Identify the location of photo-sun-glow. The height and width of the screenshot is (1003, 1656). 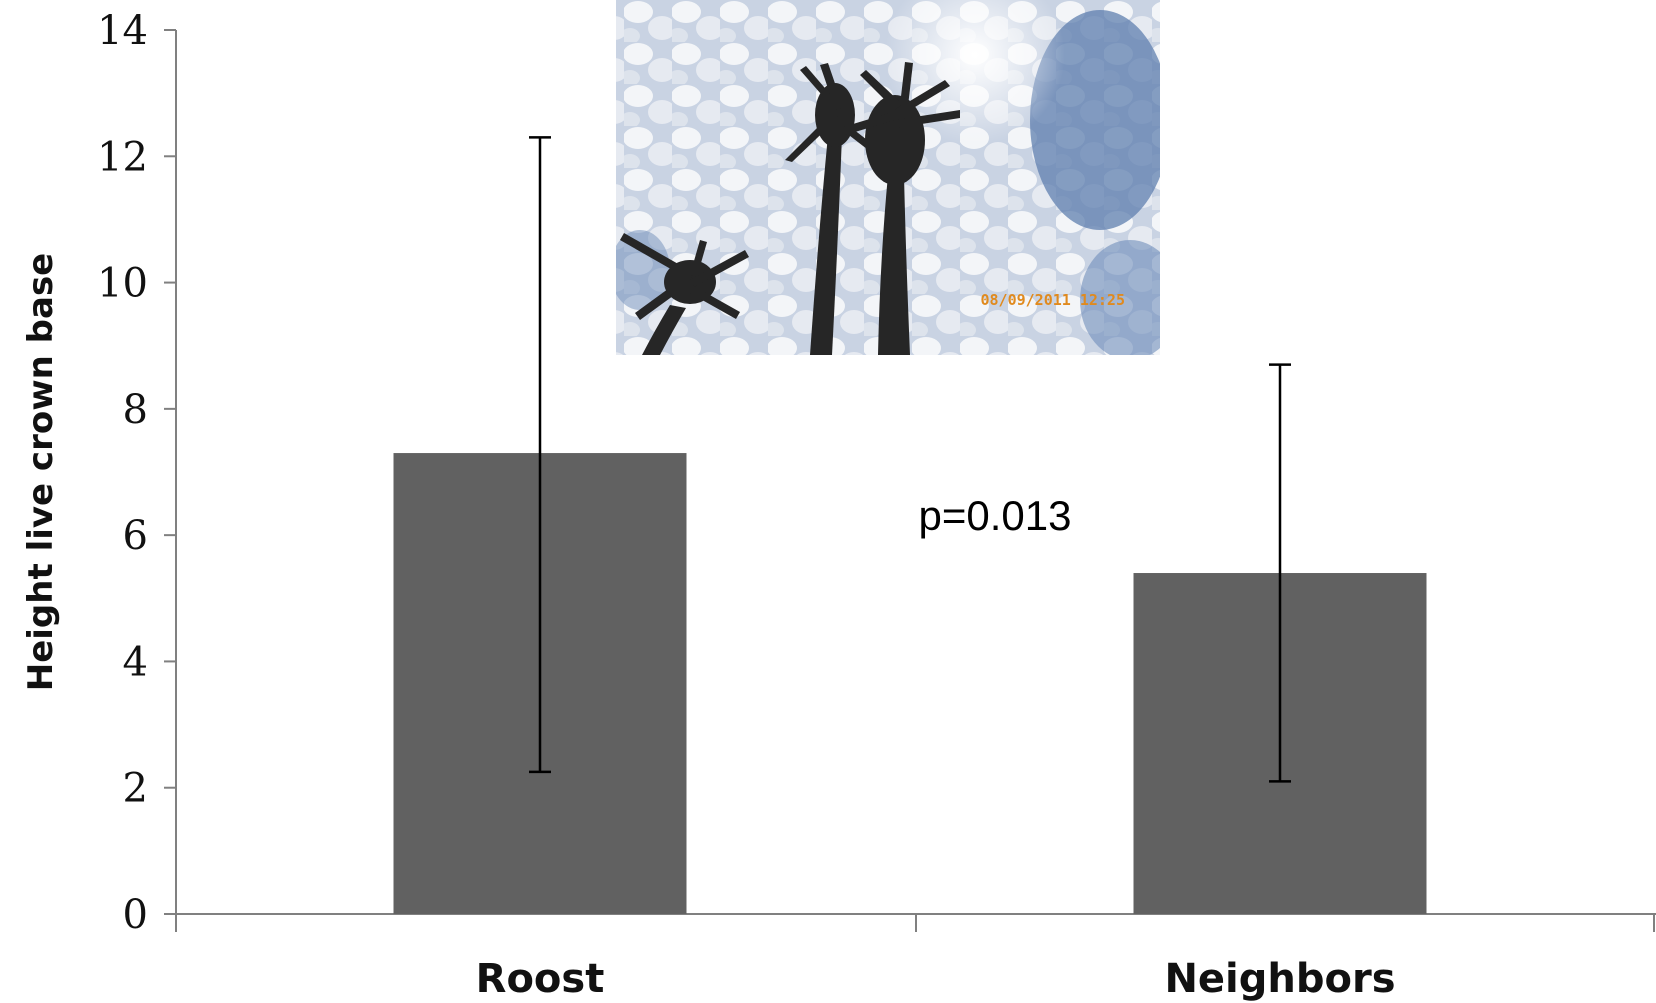
(975, 72).